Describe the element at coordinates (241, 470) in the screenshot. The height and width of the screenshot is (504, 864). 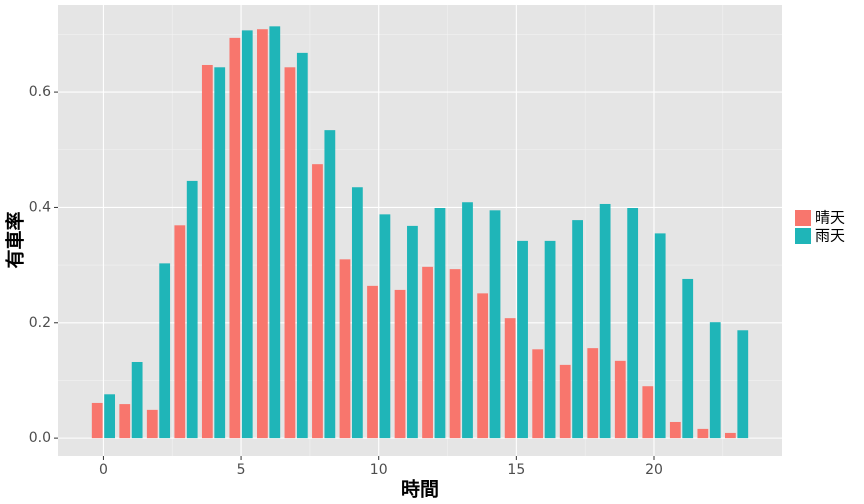
I see `x-tick-label: 5` at that location.